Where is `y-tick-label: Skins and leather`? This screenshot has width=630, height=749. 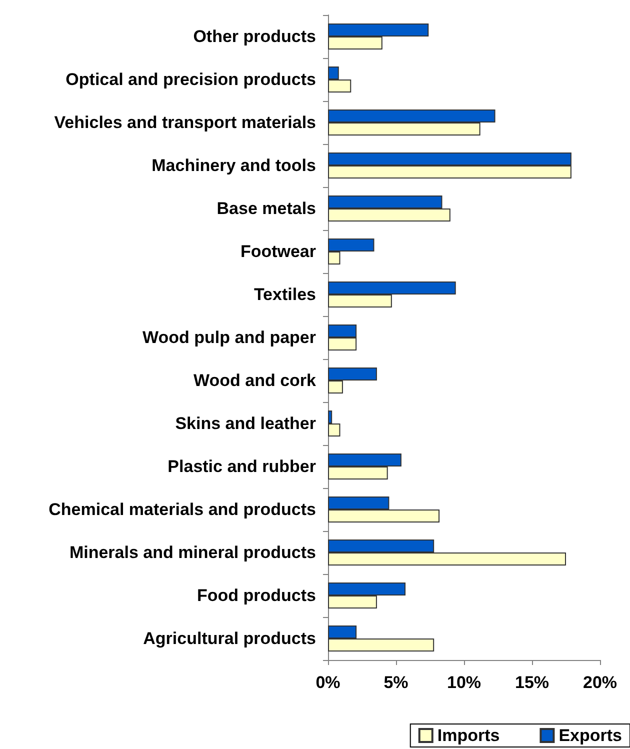
y-tick-label: Skins and leather is located at coordinates (245, 423).